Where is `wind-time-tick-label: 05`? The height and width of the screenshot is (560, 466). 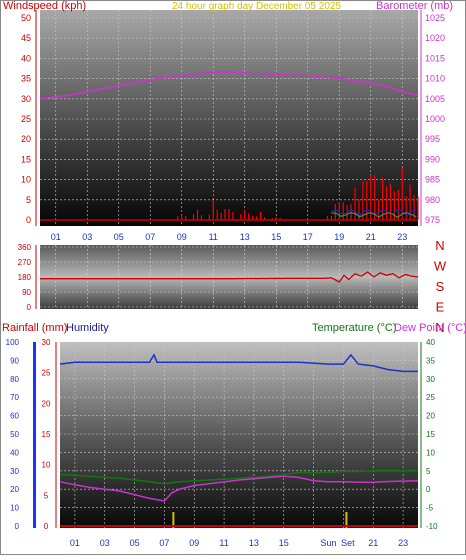
wind-time-tick-label: 05 is located at coordinates (119, 237).